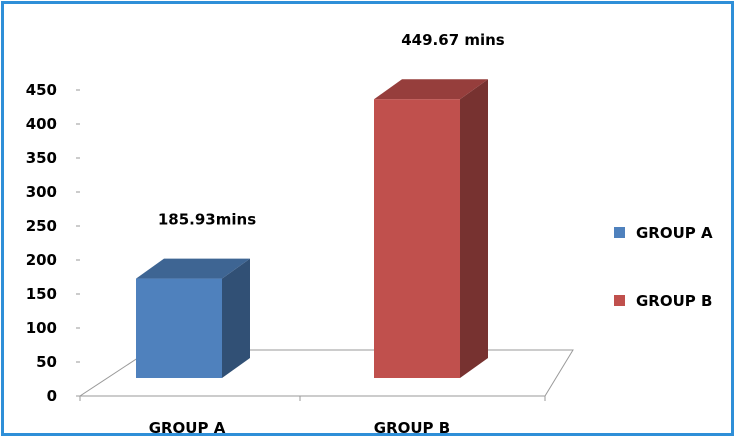 This screenshot has width=741, height=442. I want to click on x-category-label: GROUP B, so click(412, 428).